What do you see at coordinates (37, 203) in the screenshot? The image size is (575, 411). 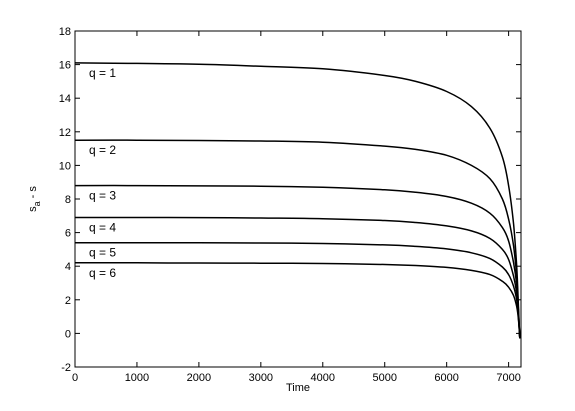 I see `y-axis-label-subscript: a` at bounding box center [37, 203].